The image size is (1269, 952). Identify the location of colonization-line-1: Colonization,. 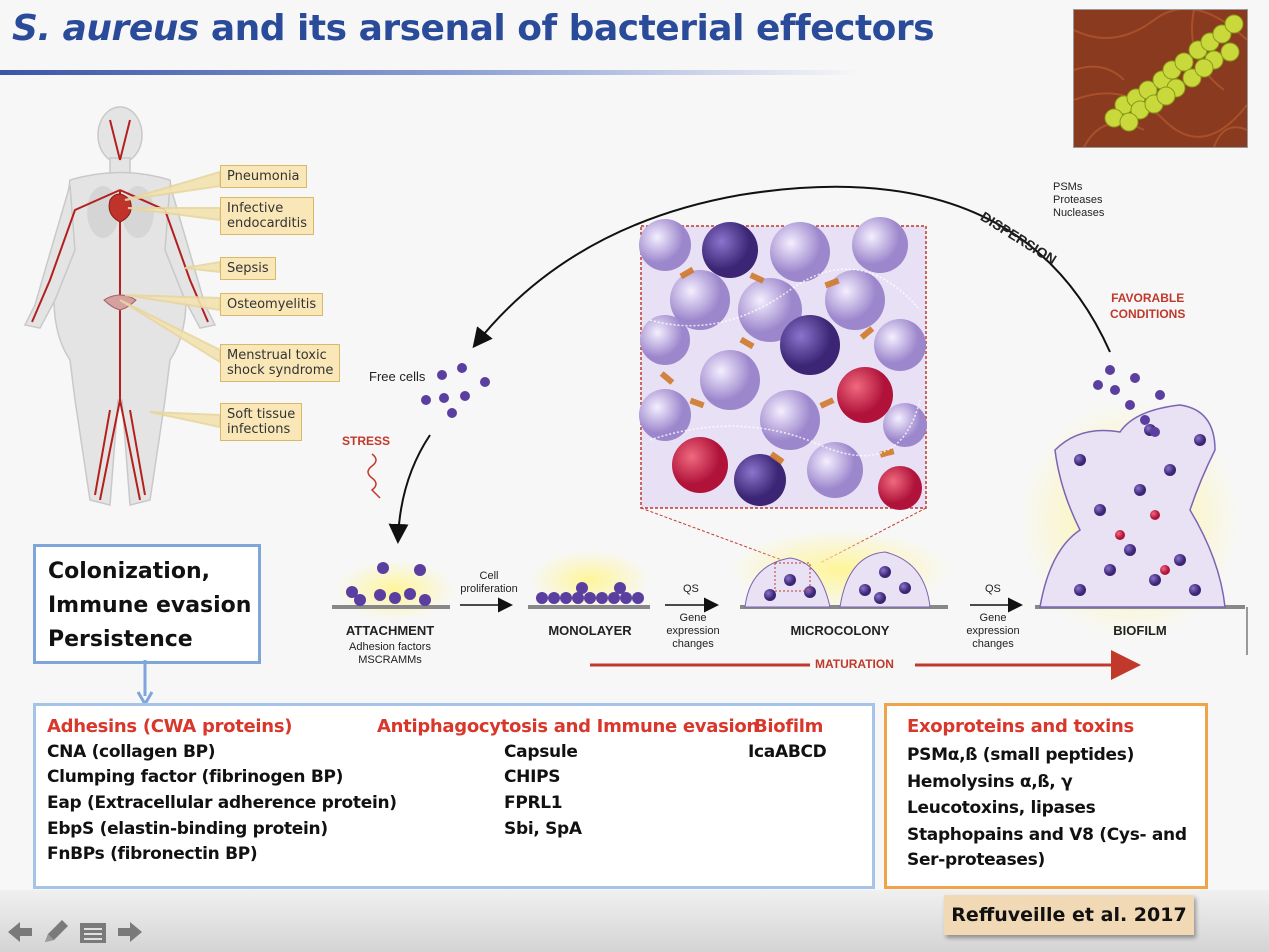
(129, 571).